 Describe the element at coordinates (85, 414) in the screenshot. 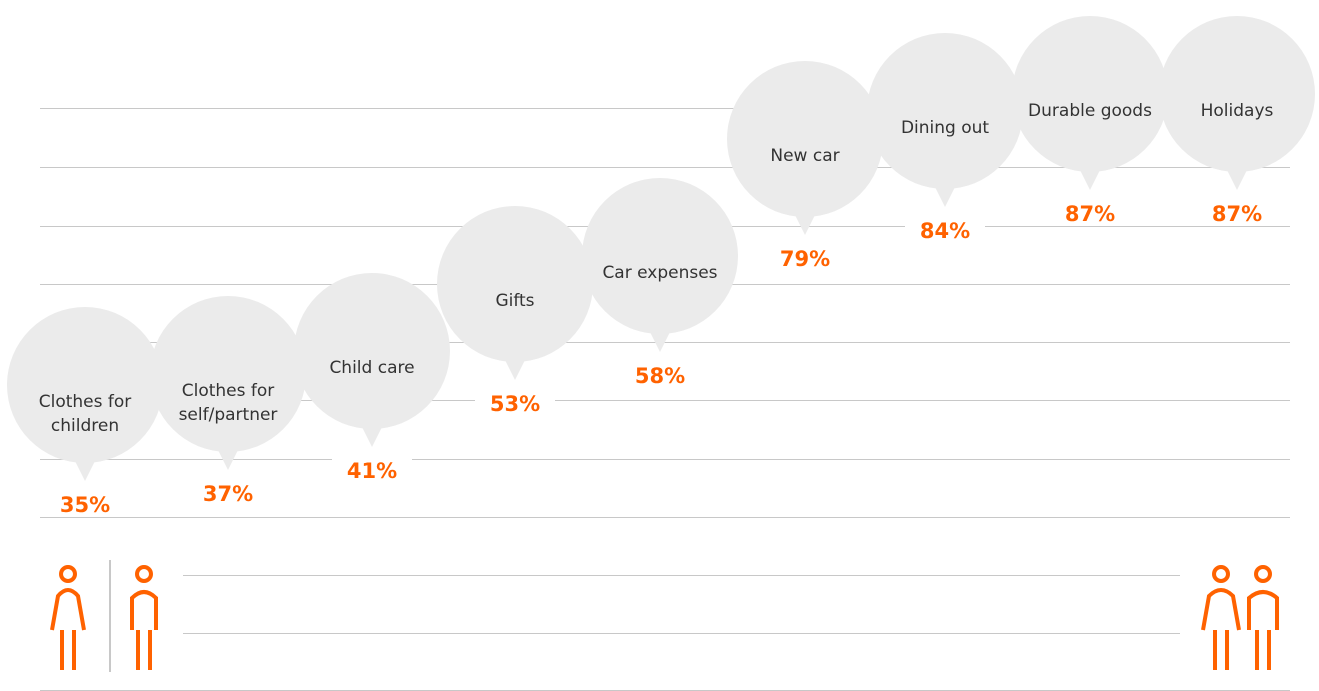

I see `category-label: Clothes for children` at that location.